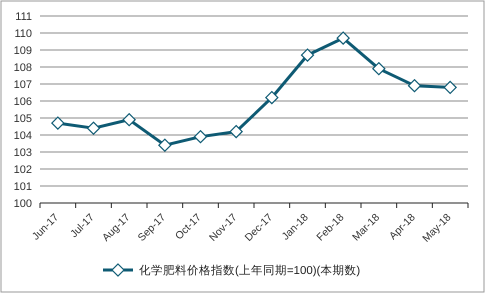 The width and height of the screenshot is (486, 294). I want to click on y-tick-label: 111, so click(23, 17).